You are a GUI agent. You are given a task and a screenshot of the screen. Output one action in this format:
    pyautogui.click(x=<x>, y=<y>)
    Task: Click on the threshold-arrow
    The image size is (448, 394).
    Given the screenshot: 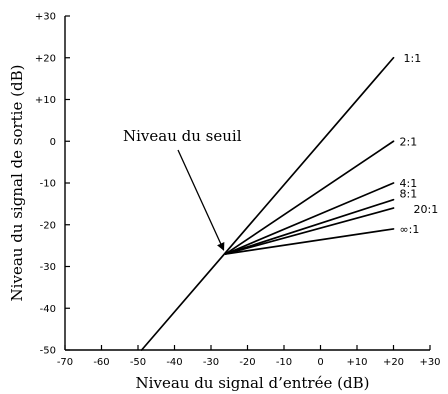 What is the action you would take?
    pyautogui.click(x=201, y=200)
    